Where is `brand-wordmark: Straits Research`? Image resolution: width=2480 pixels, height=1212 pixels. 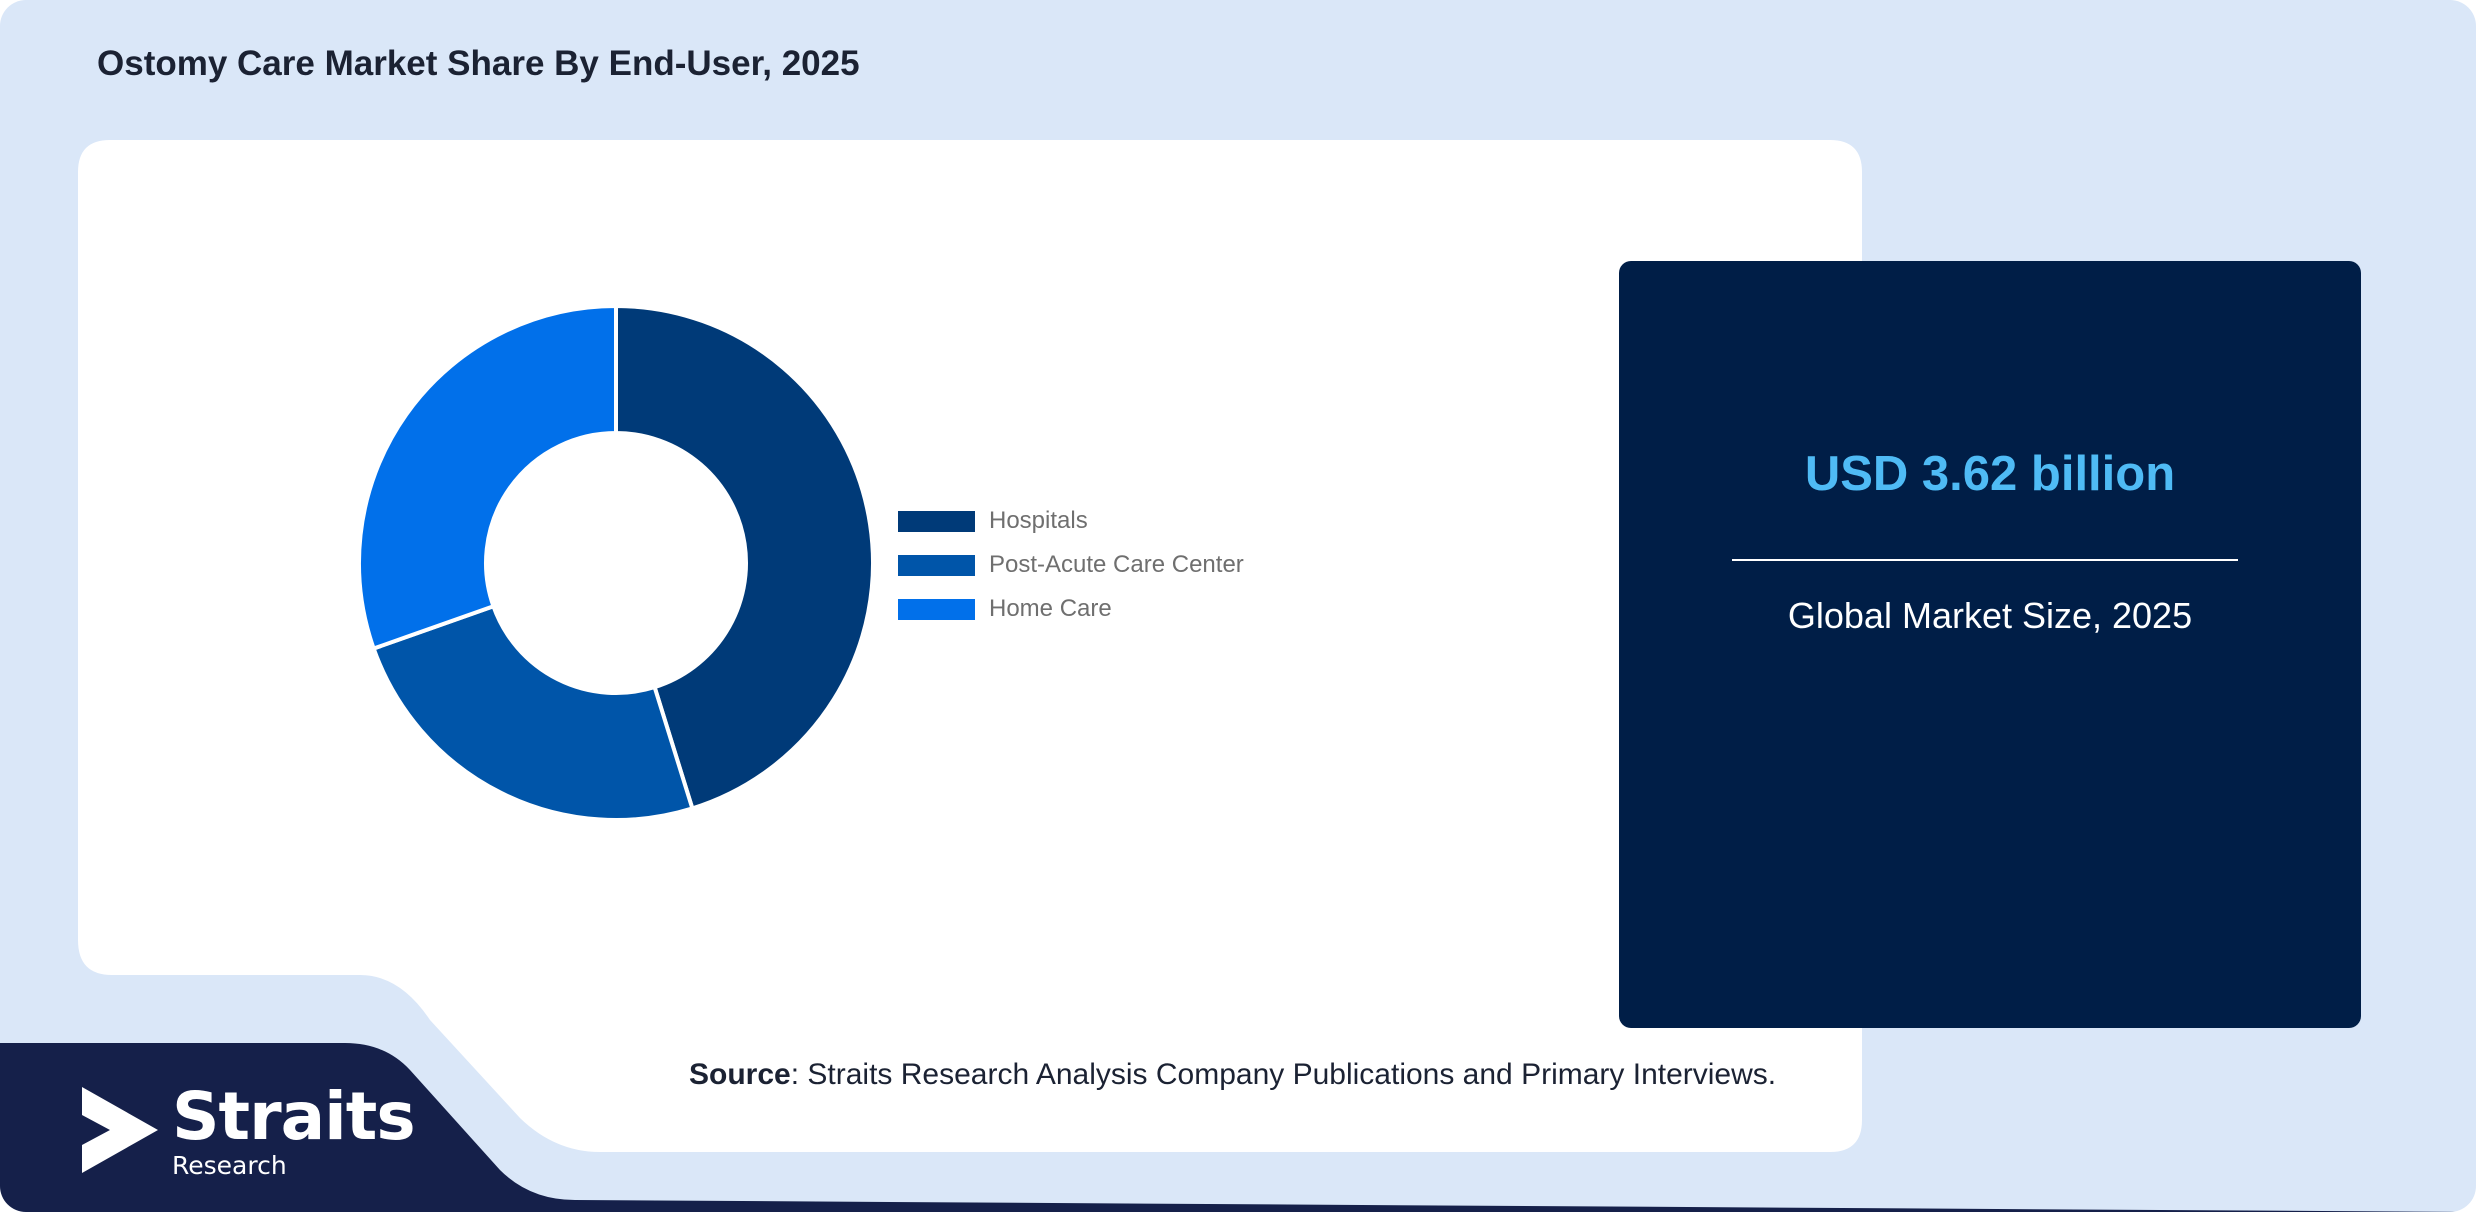
brand-wordmark: Straits Research is located at coordinates (294, 1129).